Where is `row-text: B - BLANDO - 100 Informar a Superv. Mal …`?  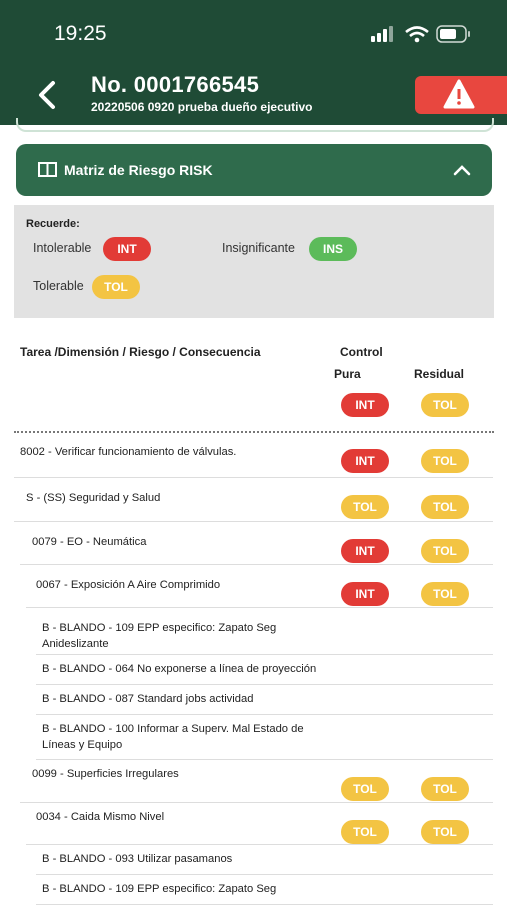 row-text: B - BLANDO - 100 Informar a Superv. Mal … is located at coordinates (173, 737).